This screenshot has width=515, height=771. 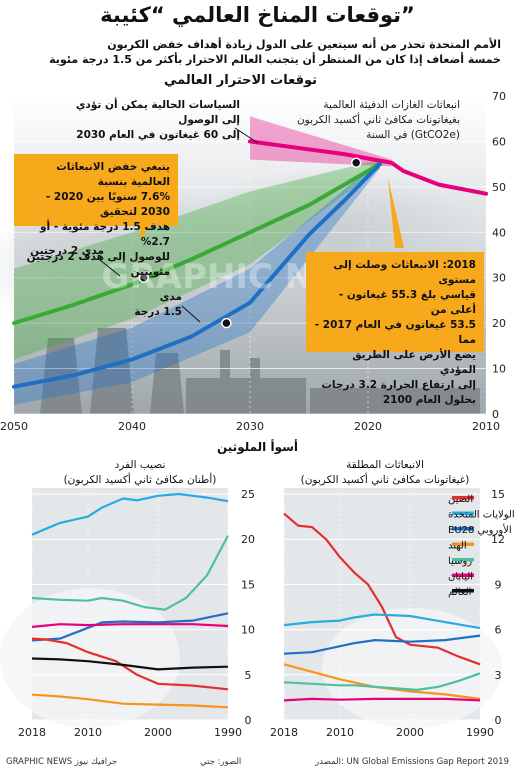 I want to click on left-panel-title-line: نصيب الفرد, so click(x=140, y=465).